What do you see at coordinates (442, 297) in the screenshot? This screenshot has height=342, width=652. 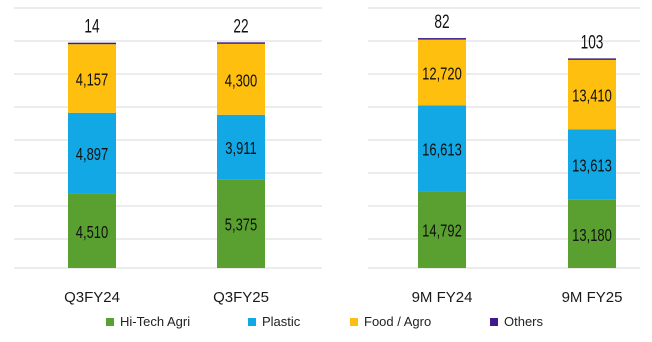 I see `x-tick-label-9m-fy24: 9M FY24` at bounding box center [442, 297].